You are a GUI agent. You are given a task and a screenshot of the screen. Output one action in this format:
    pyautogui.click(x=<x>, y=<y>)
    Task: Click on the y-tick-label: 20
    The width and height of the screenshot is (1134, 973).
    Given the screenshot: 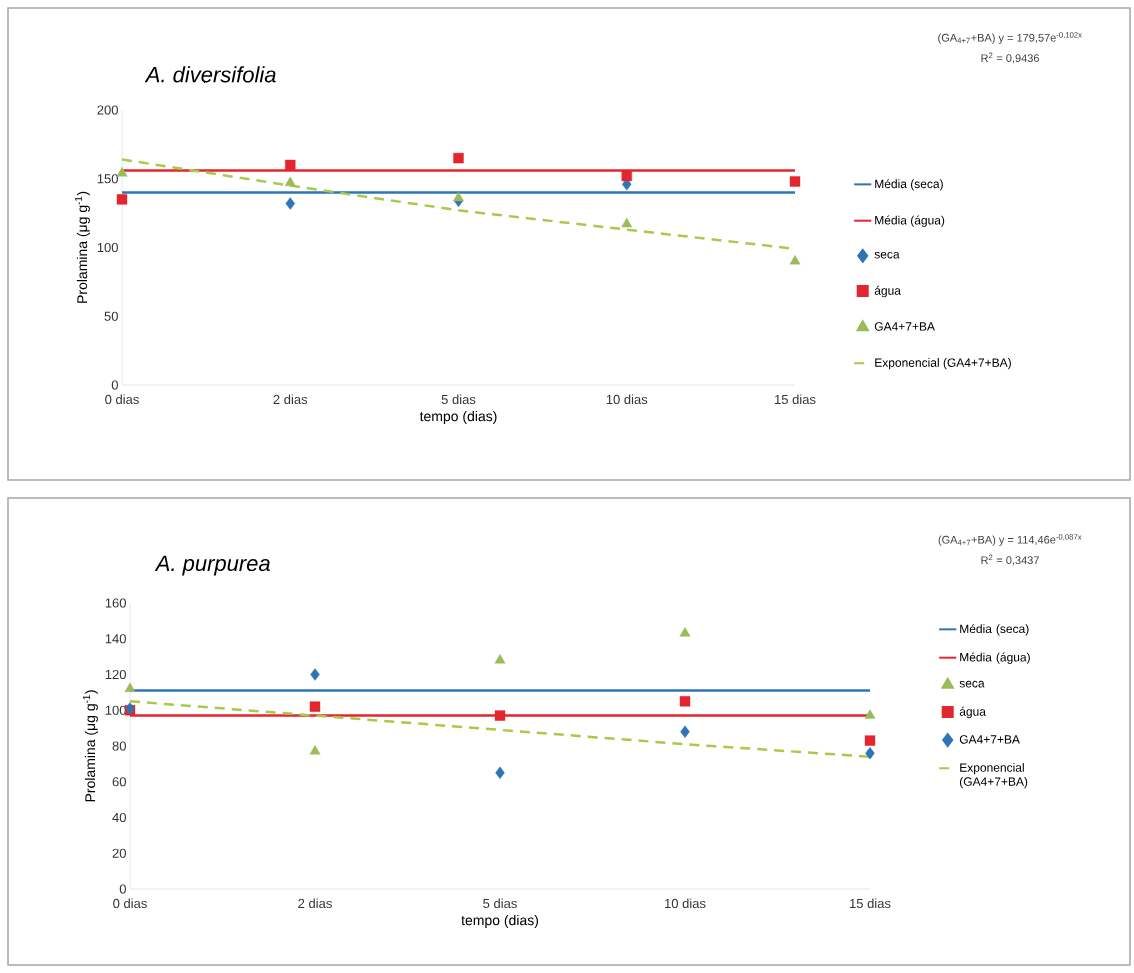 What is the action you would take?
    pyautogui.click(x=119, y=853)
    